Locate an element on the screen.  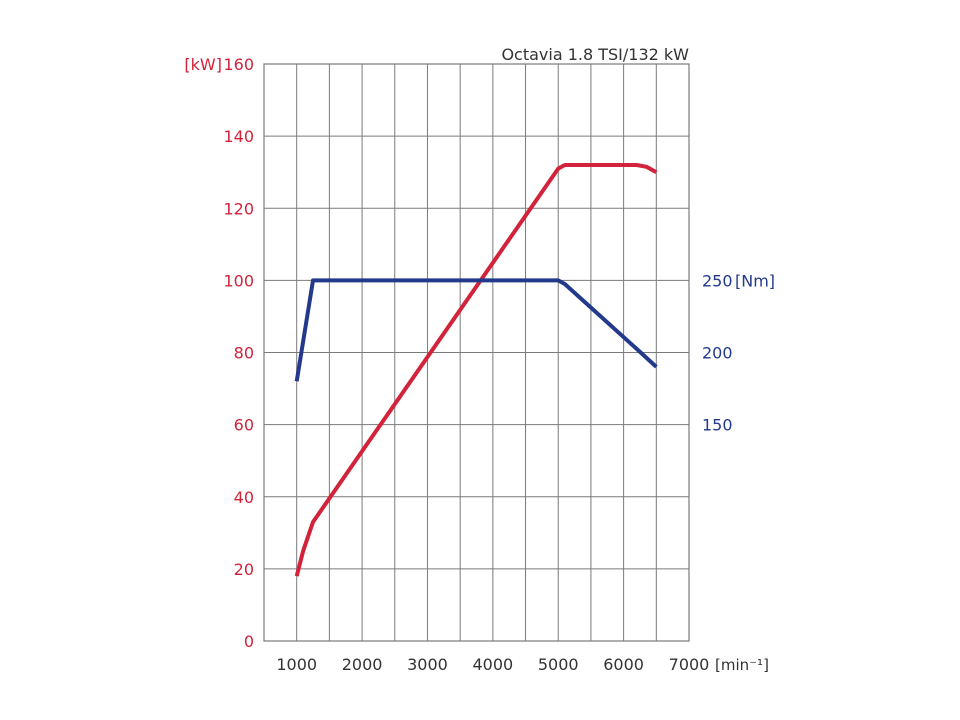
x-tick-label: 2000 is located at coordinates (362, 664).